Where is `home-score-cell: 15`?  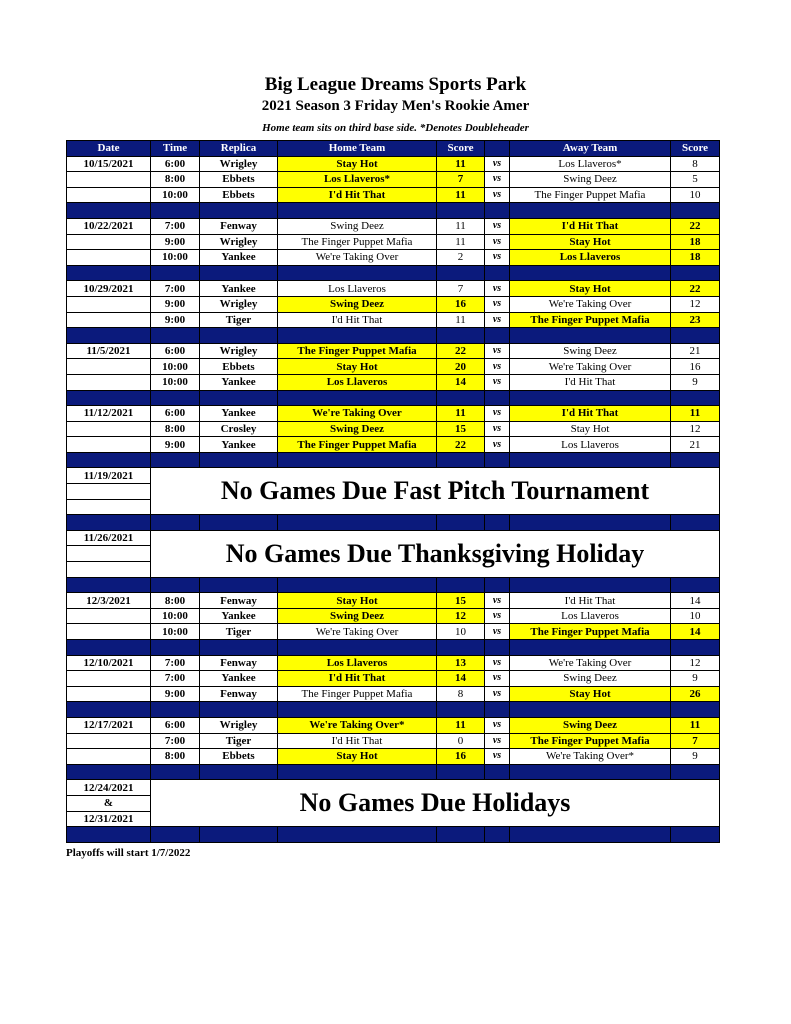
home-score-cell: 15 is located at coordinates (460, 429).